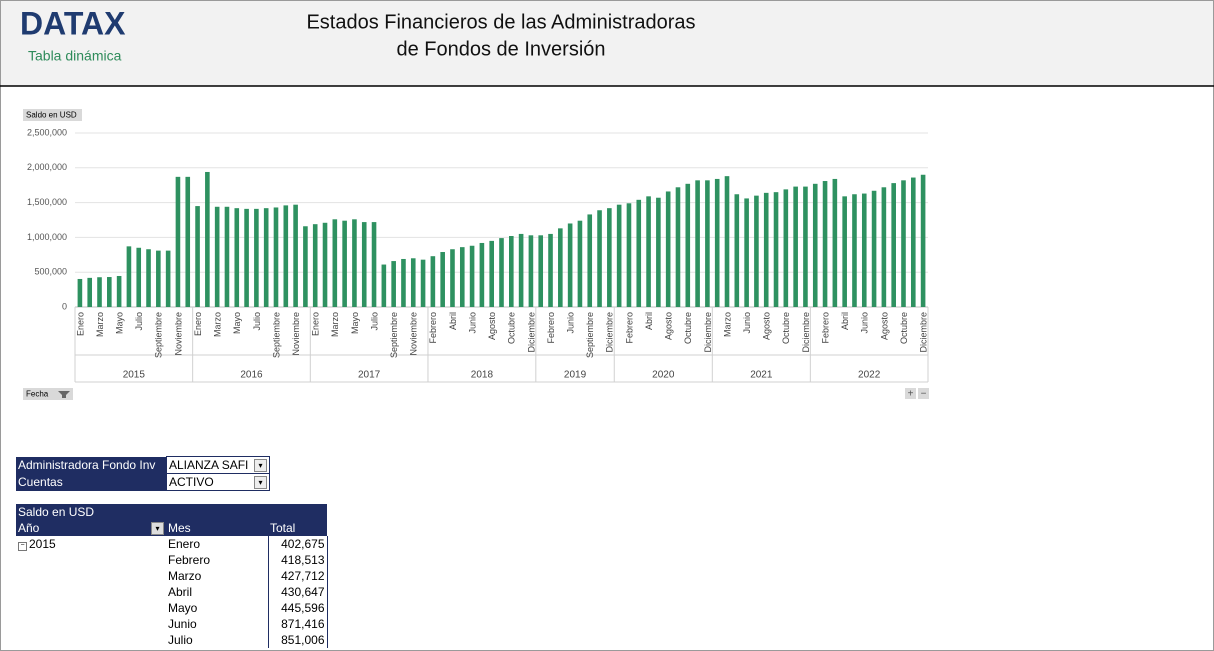 The image size is (1214, 651). Describe the element at coordinates (52, 115) in the screenshot. I see `value-field-button` at that location.